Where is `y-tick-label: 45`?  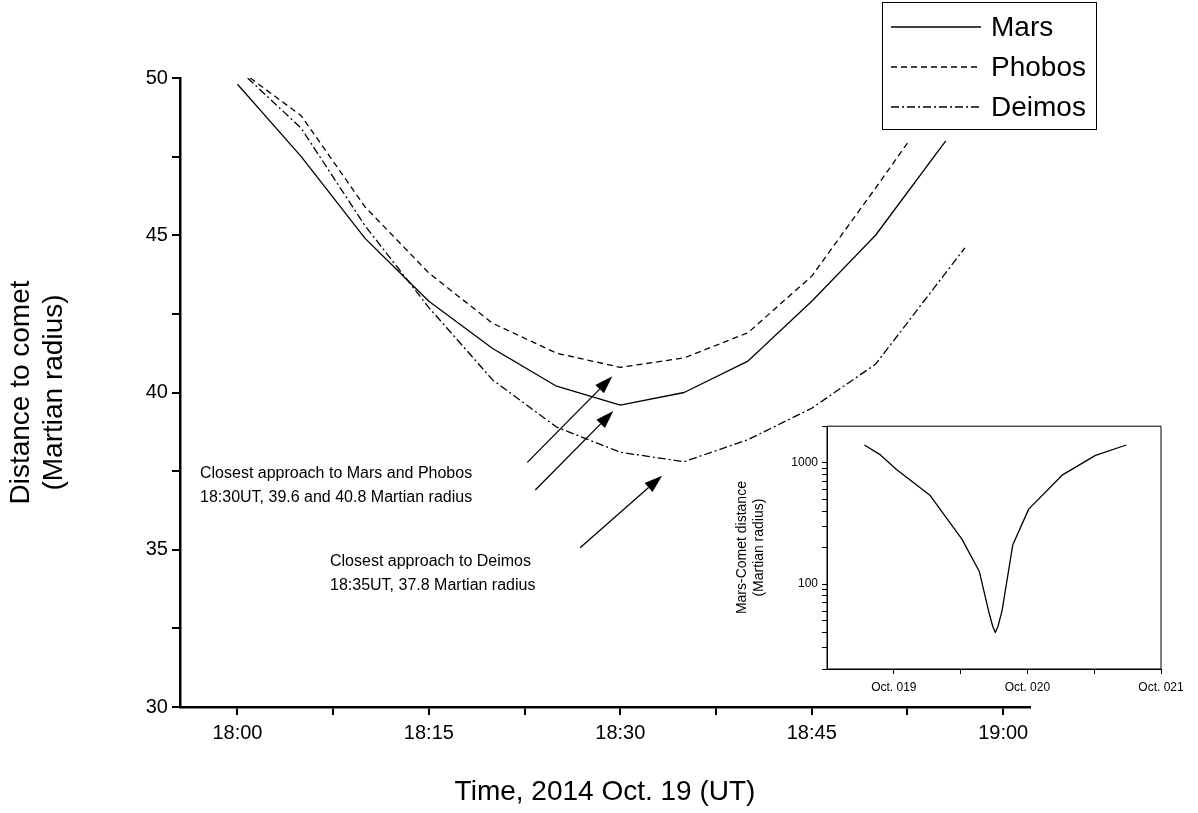
y-tick-label: 45 is located at coordinates (156, 233).